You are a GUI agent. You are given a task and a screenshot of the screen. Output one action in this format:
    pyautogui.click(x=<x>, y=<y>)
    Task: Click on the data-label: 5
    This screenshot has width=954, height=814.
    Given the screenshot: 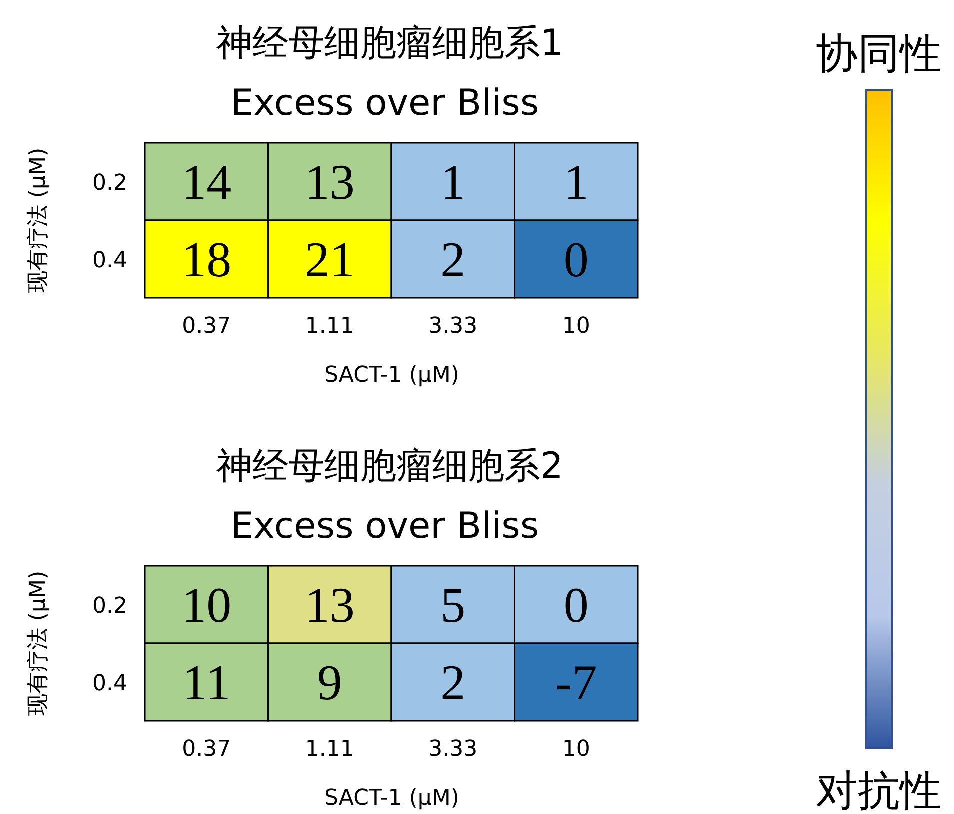 What is the action you would take?
    pyautogui.click(x=453, y=604)
    